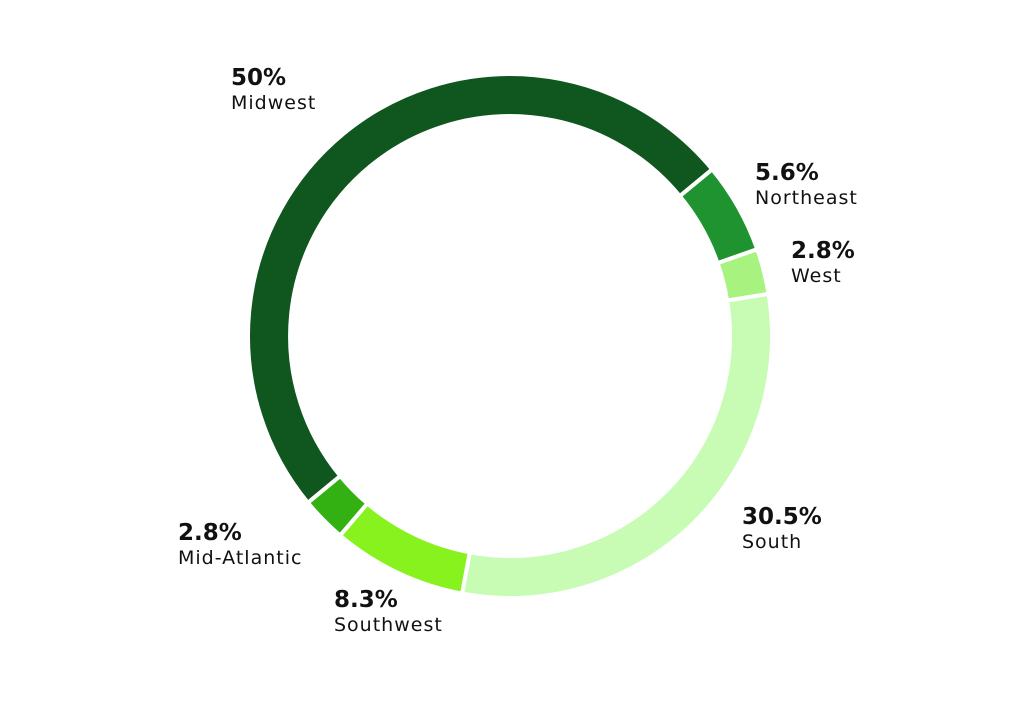  Describe the element at coordinates (273, 103) in the screenshot. I see `category-label: Midwest` at that location.